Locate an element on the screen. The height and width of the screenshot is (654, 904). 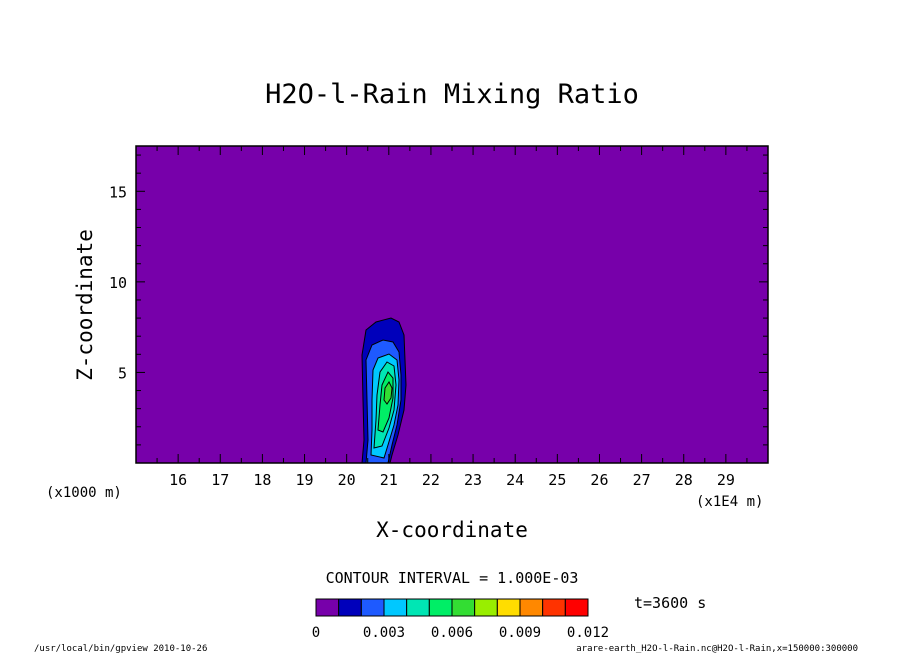
colorbar is located at coordinates (452, 607).